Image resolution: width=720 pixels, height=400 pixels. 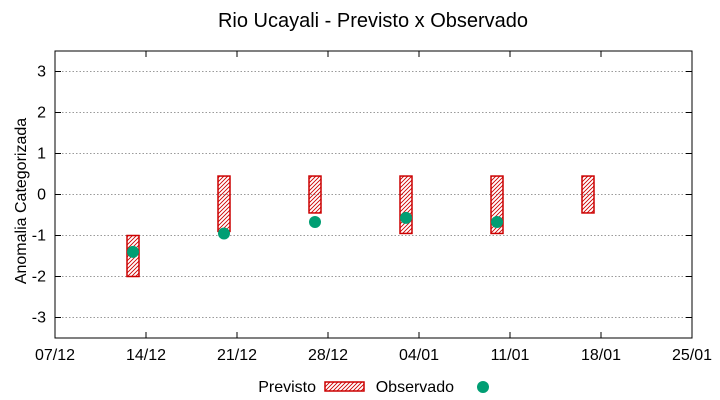 I want to click on legend-label-previsto: Previsto, so click(x=287, y=387).